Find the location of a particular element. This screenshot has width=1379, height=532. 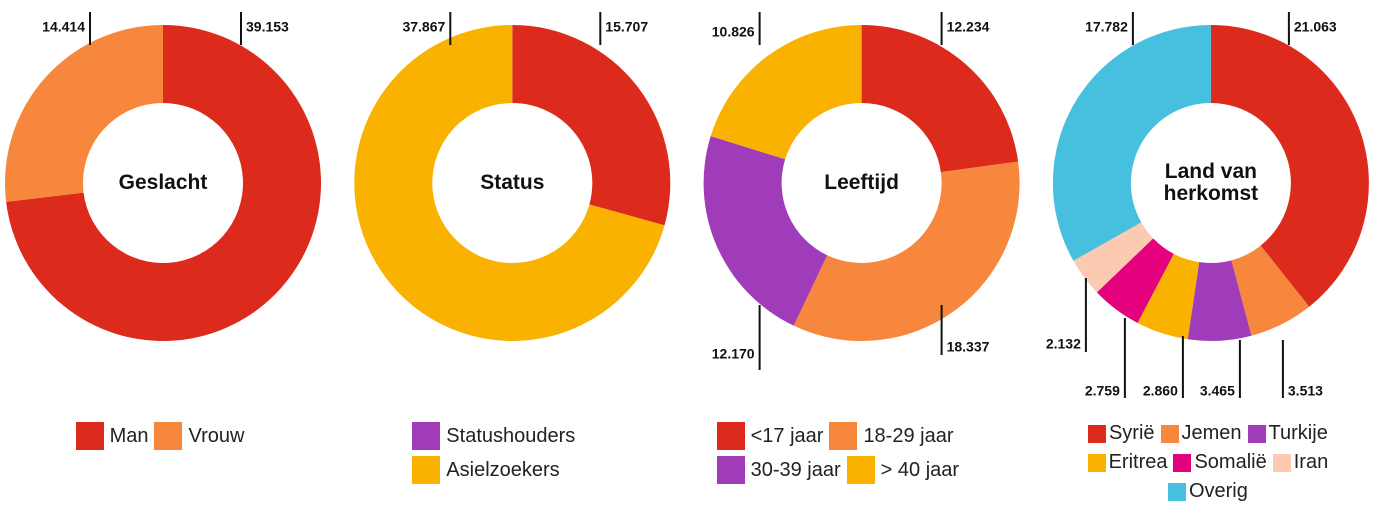

legend: <17 jaar 18-29 jaar 30-39 jaar > 40 jaar is located at coordinates (861, 456).